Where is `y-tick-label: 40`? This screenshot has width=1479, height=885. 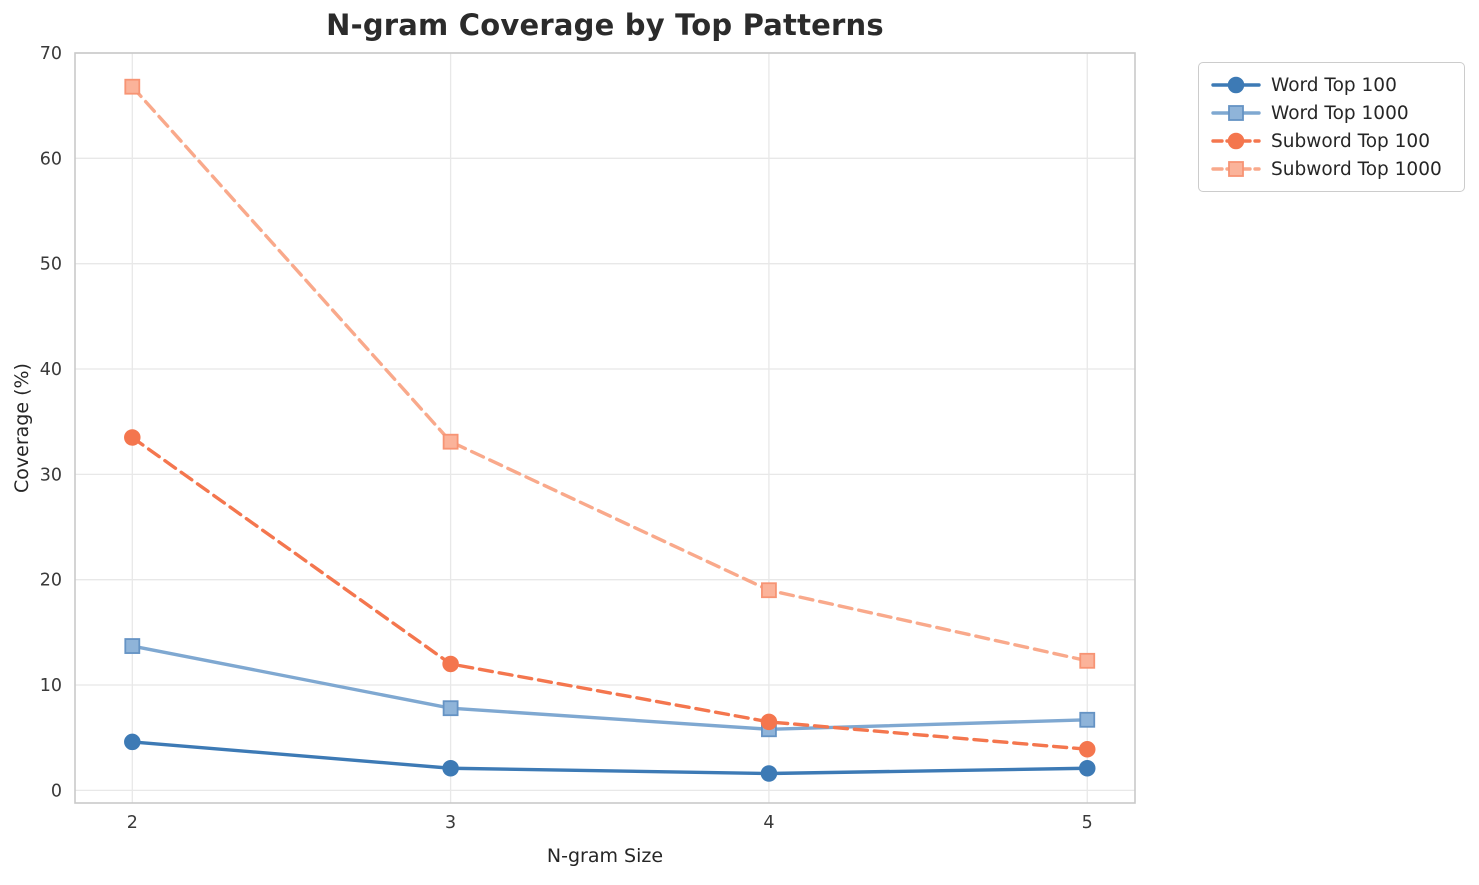
y-tick-label: 40 is located at coordinates (51, 370).